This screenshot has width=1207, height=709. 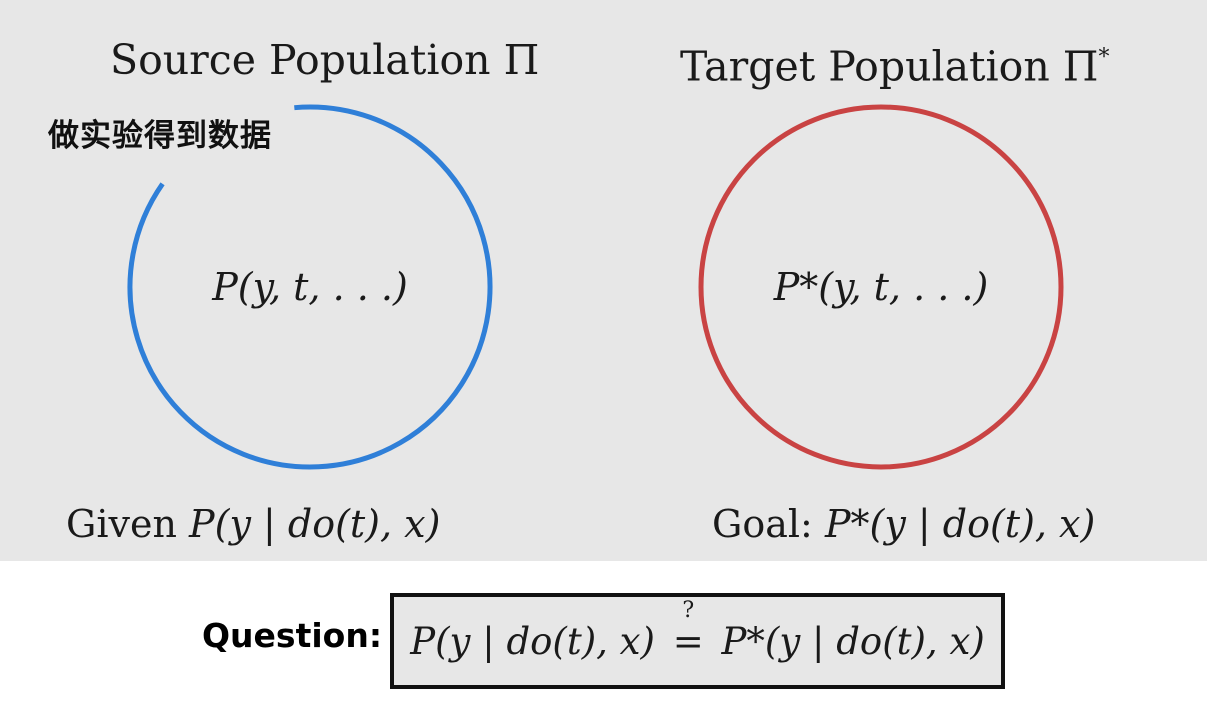 I want to click on question-lhs: P(y | do(t), x), so click(x=532, y=641).